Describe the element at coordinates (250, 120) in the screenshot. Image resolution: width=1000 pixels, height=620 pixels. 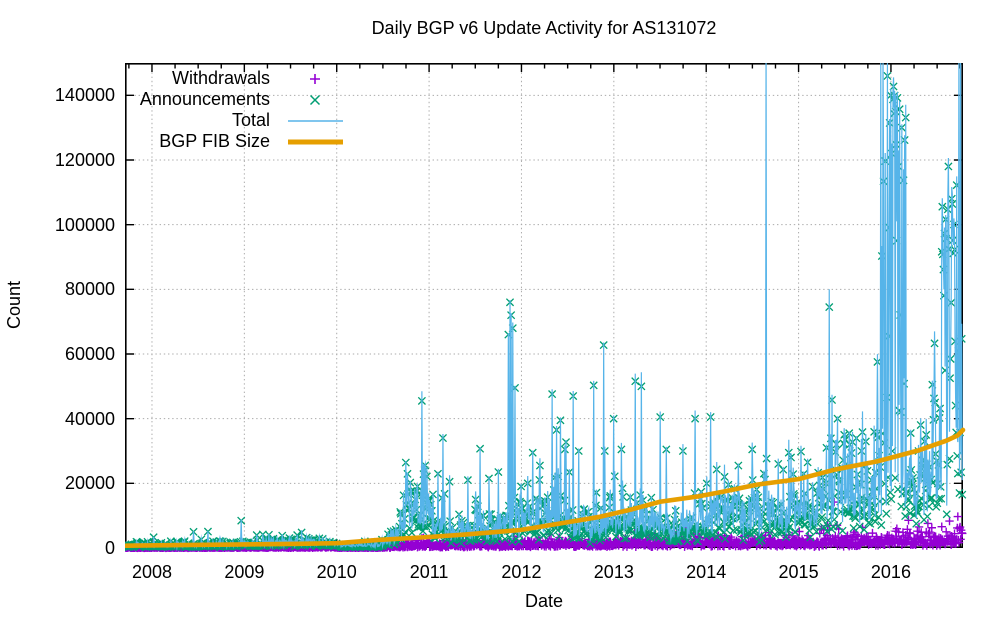
I see `legend-label-total: Total` at that location.